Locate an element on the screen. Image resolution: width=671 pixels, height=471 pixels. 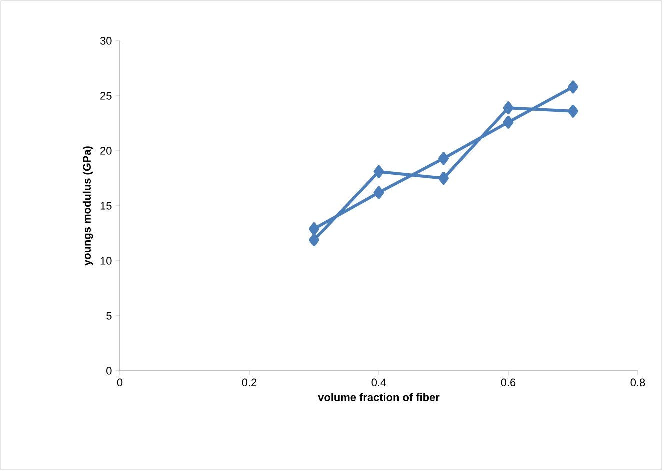
x-tick-label: 0.8 is located at coordinates (638, 382).